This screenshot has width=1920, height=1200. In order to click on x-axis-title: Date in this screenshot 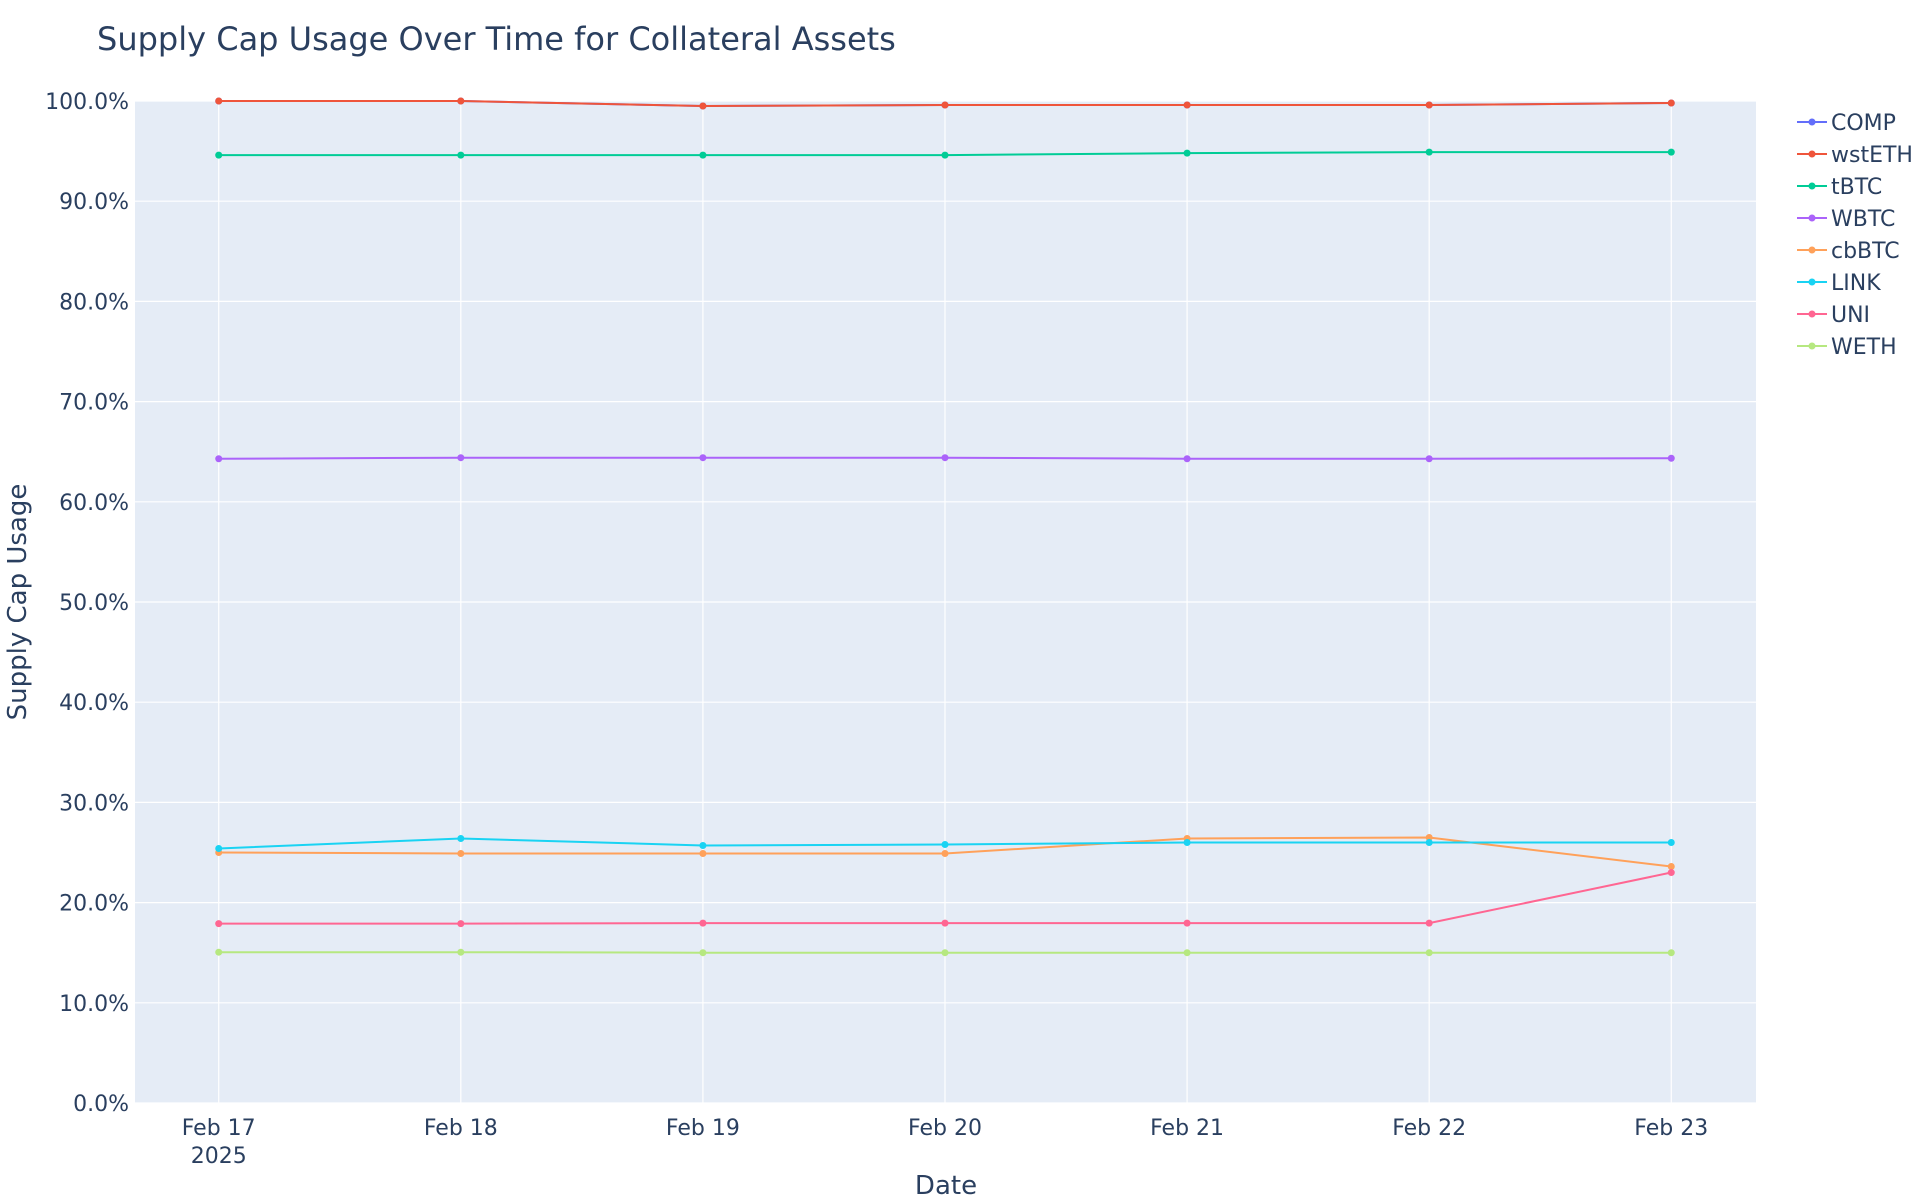, I will do `click(946, 1185)`.